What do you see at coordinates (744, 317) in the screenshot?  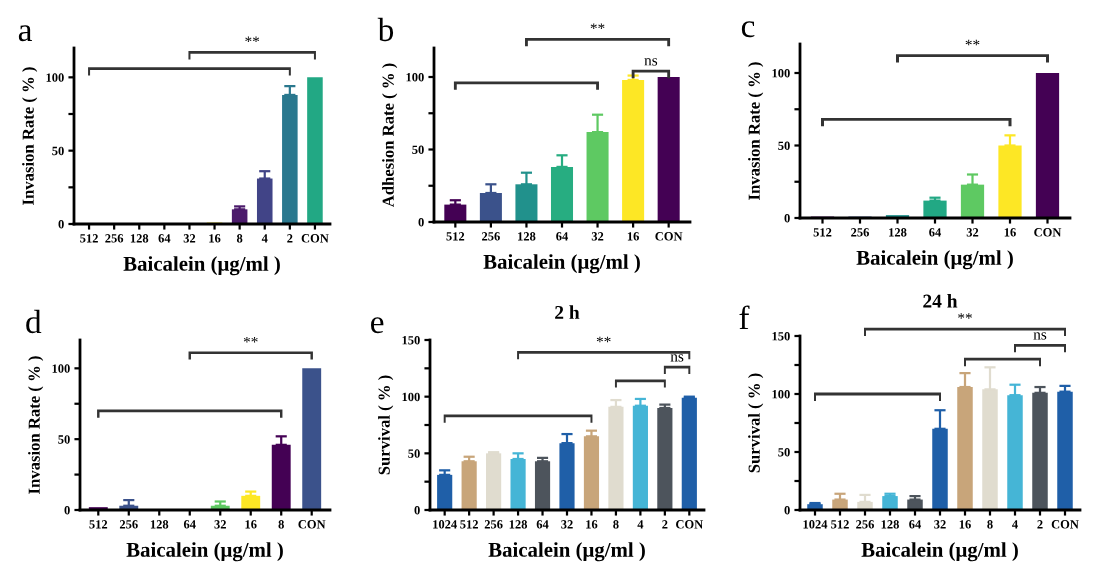 I see `text: f` at bounding box center [744, 317].